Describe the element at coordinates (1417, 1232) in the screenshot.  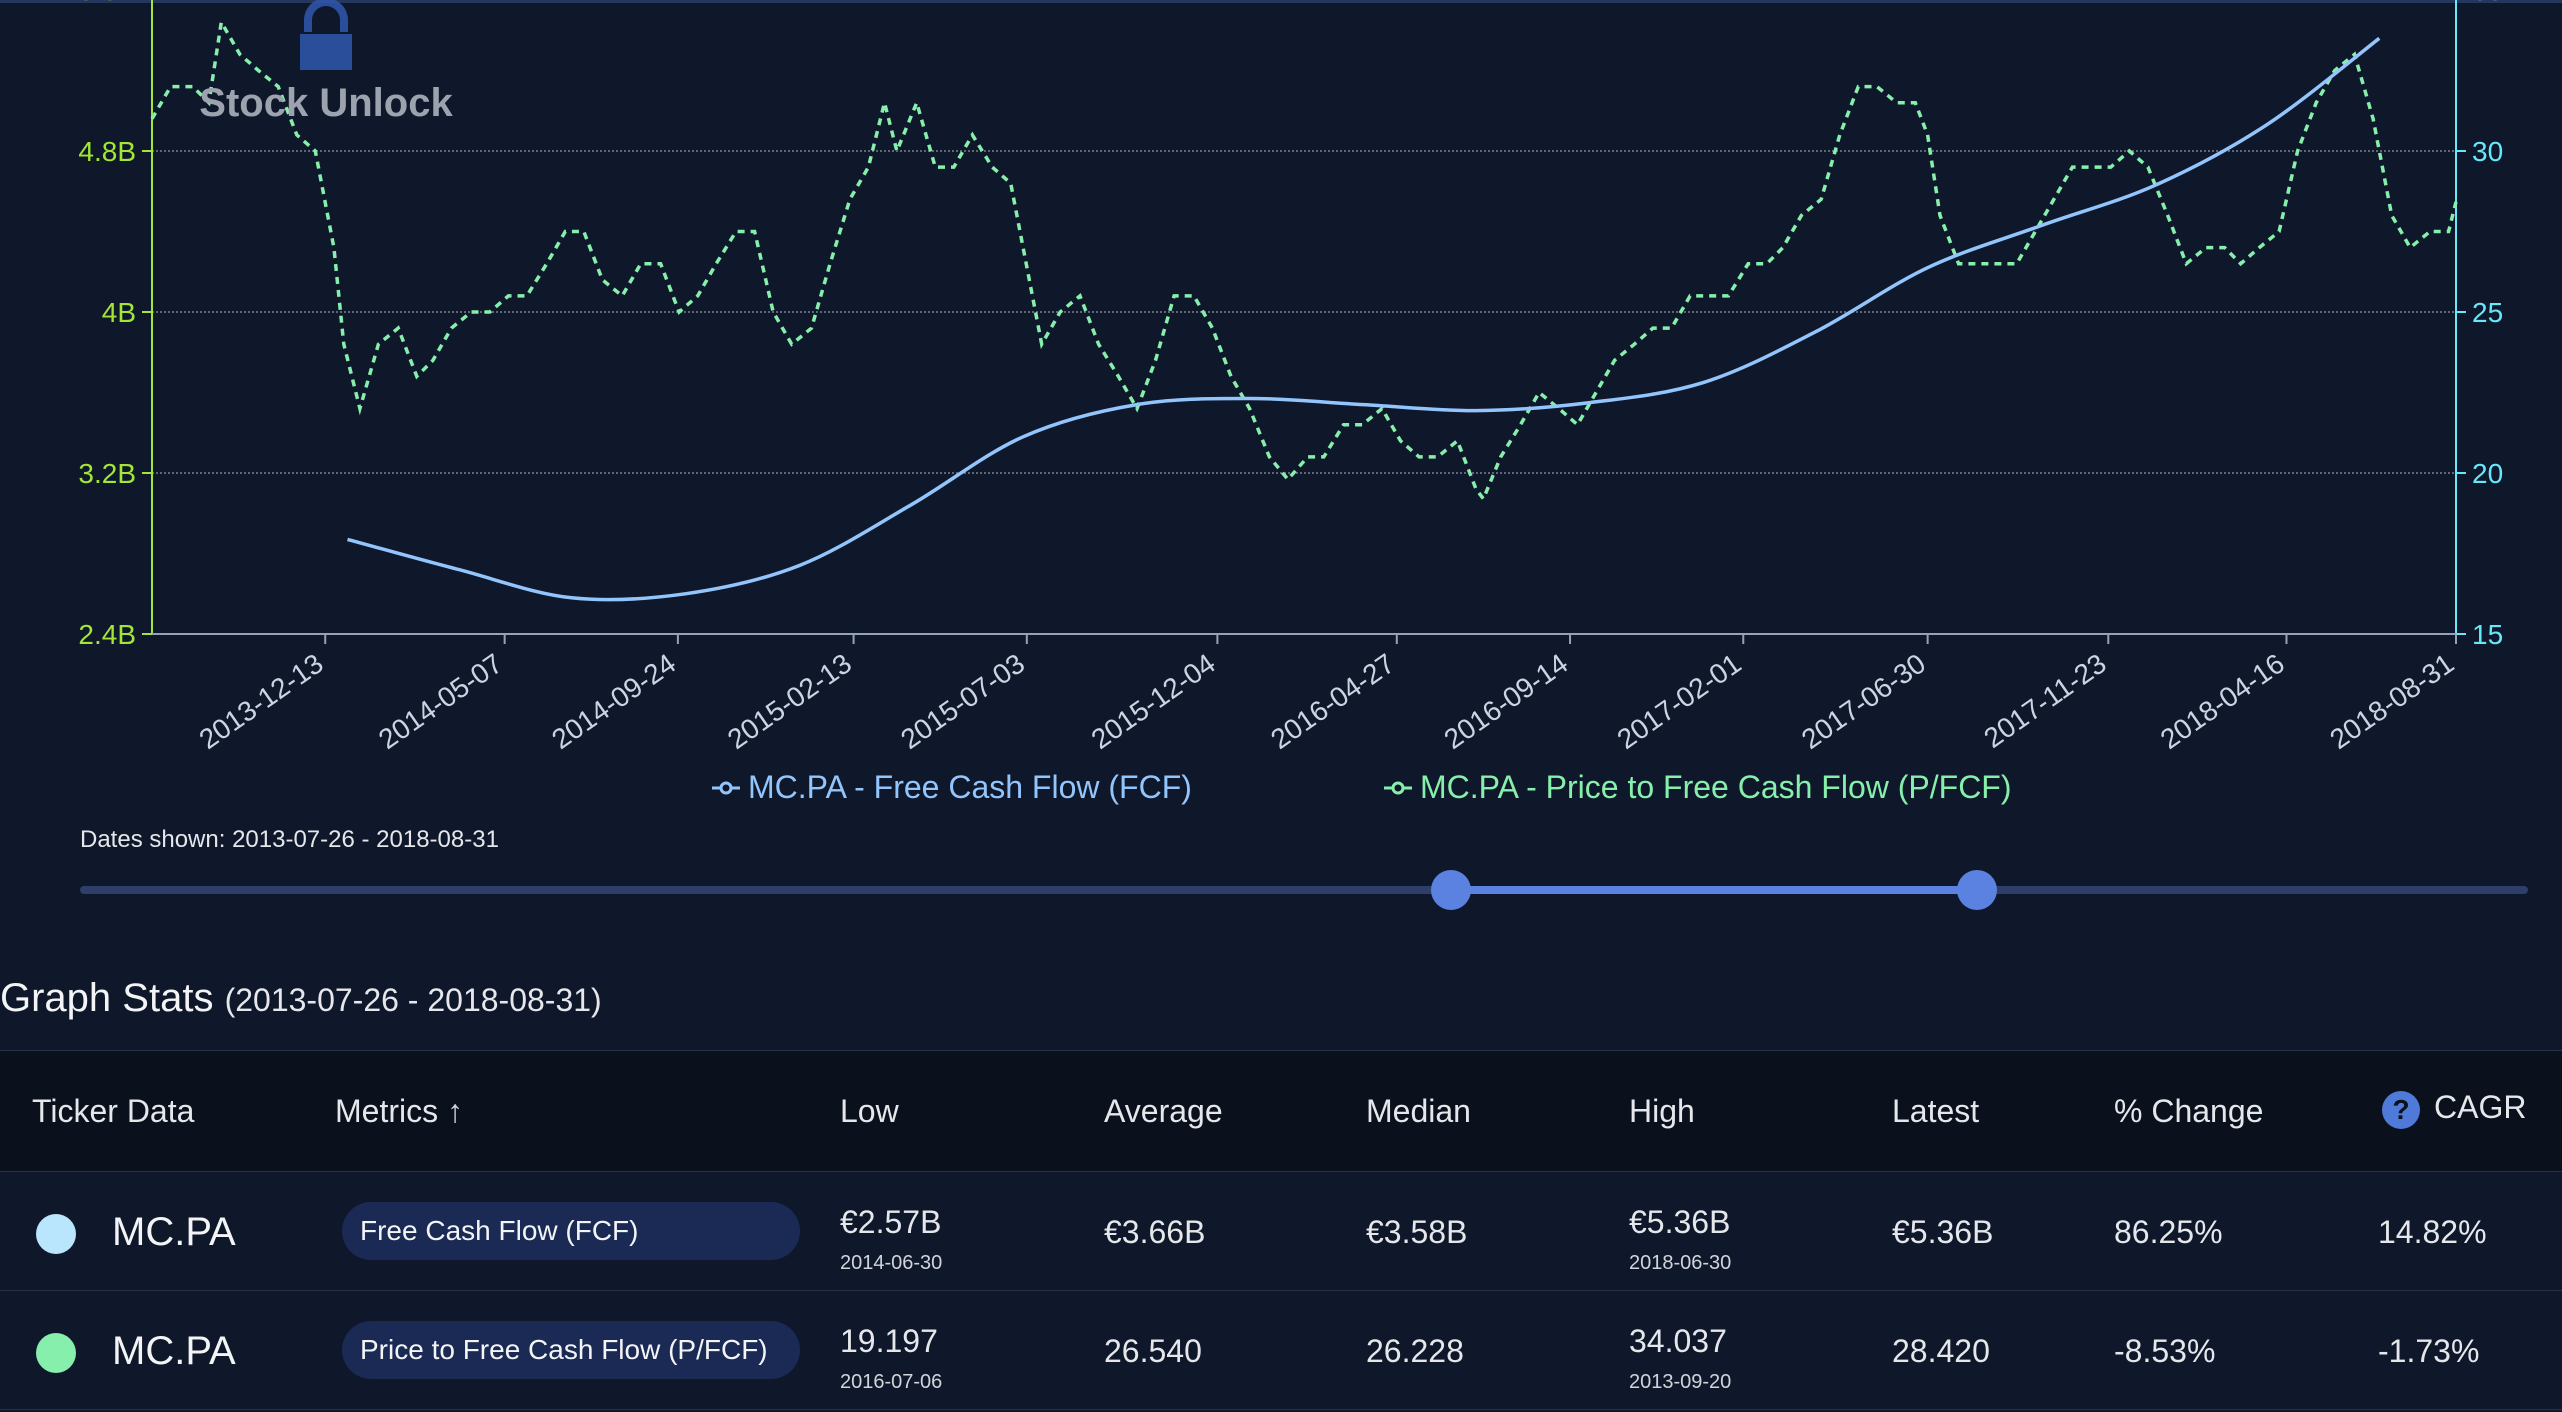
I see `median-value: €3.58B` at that location.